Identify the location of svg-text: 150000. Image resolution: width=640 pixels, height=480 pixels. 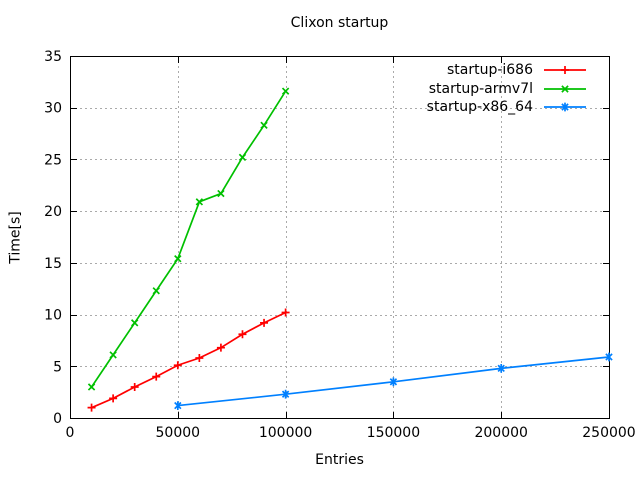
(393, 433).